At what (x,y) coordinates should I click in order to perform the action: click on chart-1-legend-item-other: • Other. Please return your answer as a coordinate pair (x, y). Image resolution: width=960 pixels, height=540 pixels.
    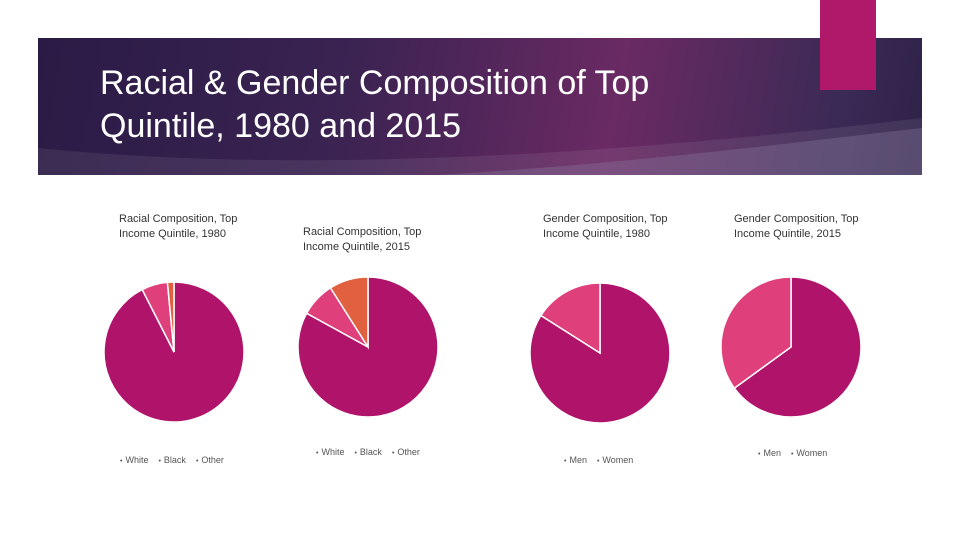
    Looking at the image, I should click on (210, 460).